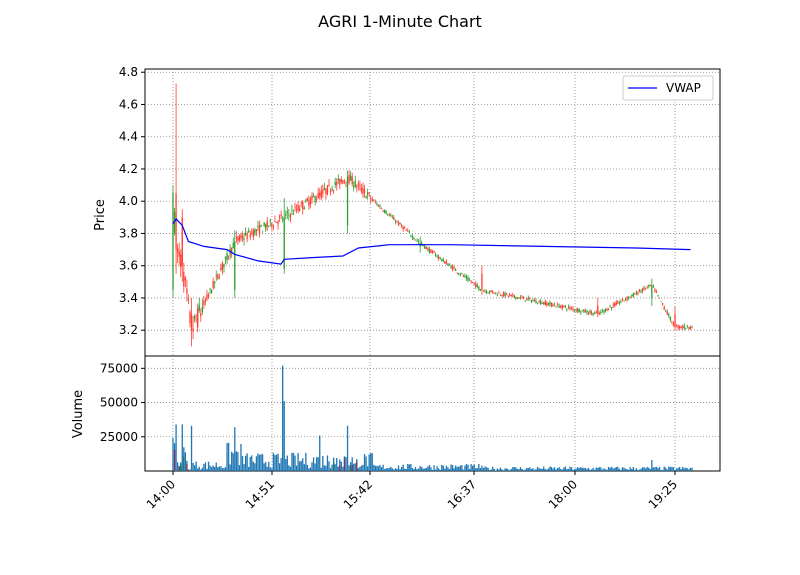 The image size is (800, 575). Describe the element at coordinates (358, 494) in the screenshot. I see `x-tick-label: 15:42` at that location.